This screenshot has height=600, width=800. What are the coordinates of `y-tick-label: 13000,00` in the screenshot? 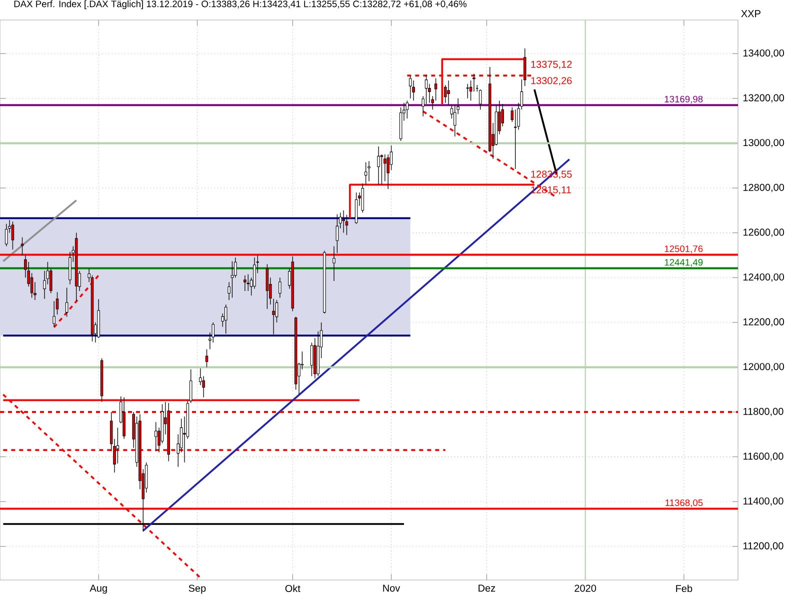 It's located at (763, 143).